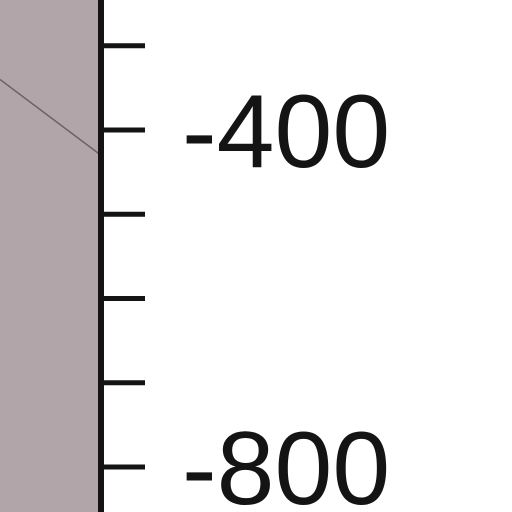  What do you see at coordinates (286, 461) in the screenshot?
I see `y-tick-label-neg800: -800` at bounding box center [286, 461].